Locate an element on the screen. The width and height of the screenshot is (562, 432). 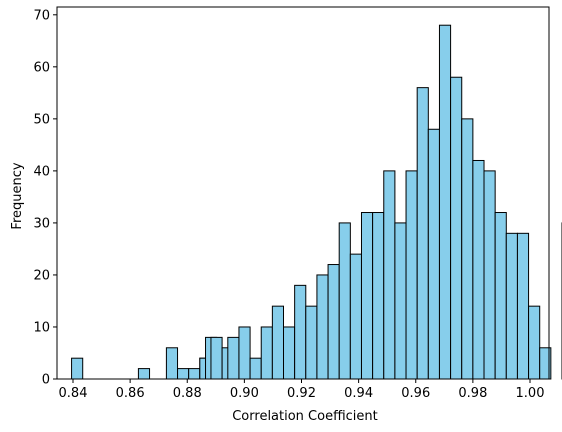
x-tick-label: 0.90 is located at coordinates (244, 393).